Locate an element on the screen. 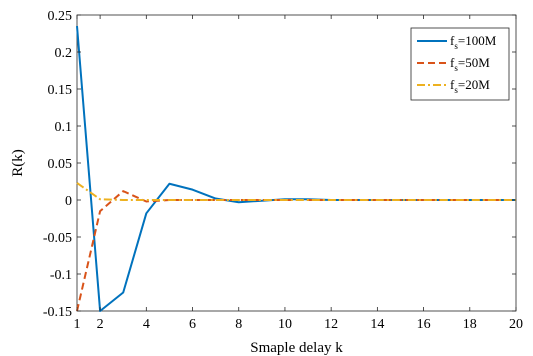 The height and width of the screenshot is (356, 533). y-tick-label: 0.05 is located at coordinates (60, 164).